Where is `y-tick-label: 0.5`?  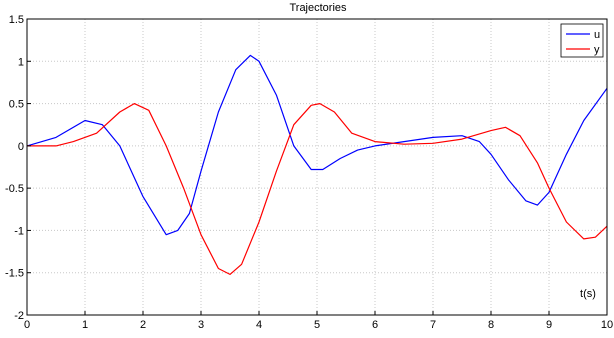 y-tick-label: 0.5 is located at coordinates (16, 105).